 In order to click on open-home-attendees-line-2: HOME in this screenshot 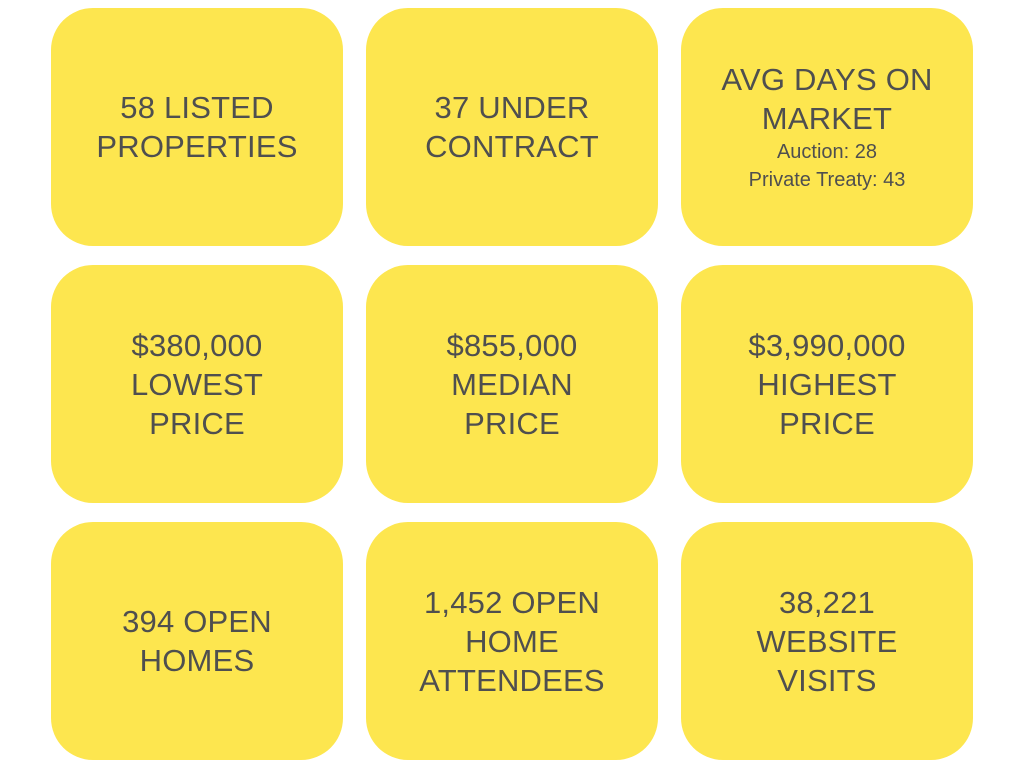, I will do `click(512, 641)`.